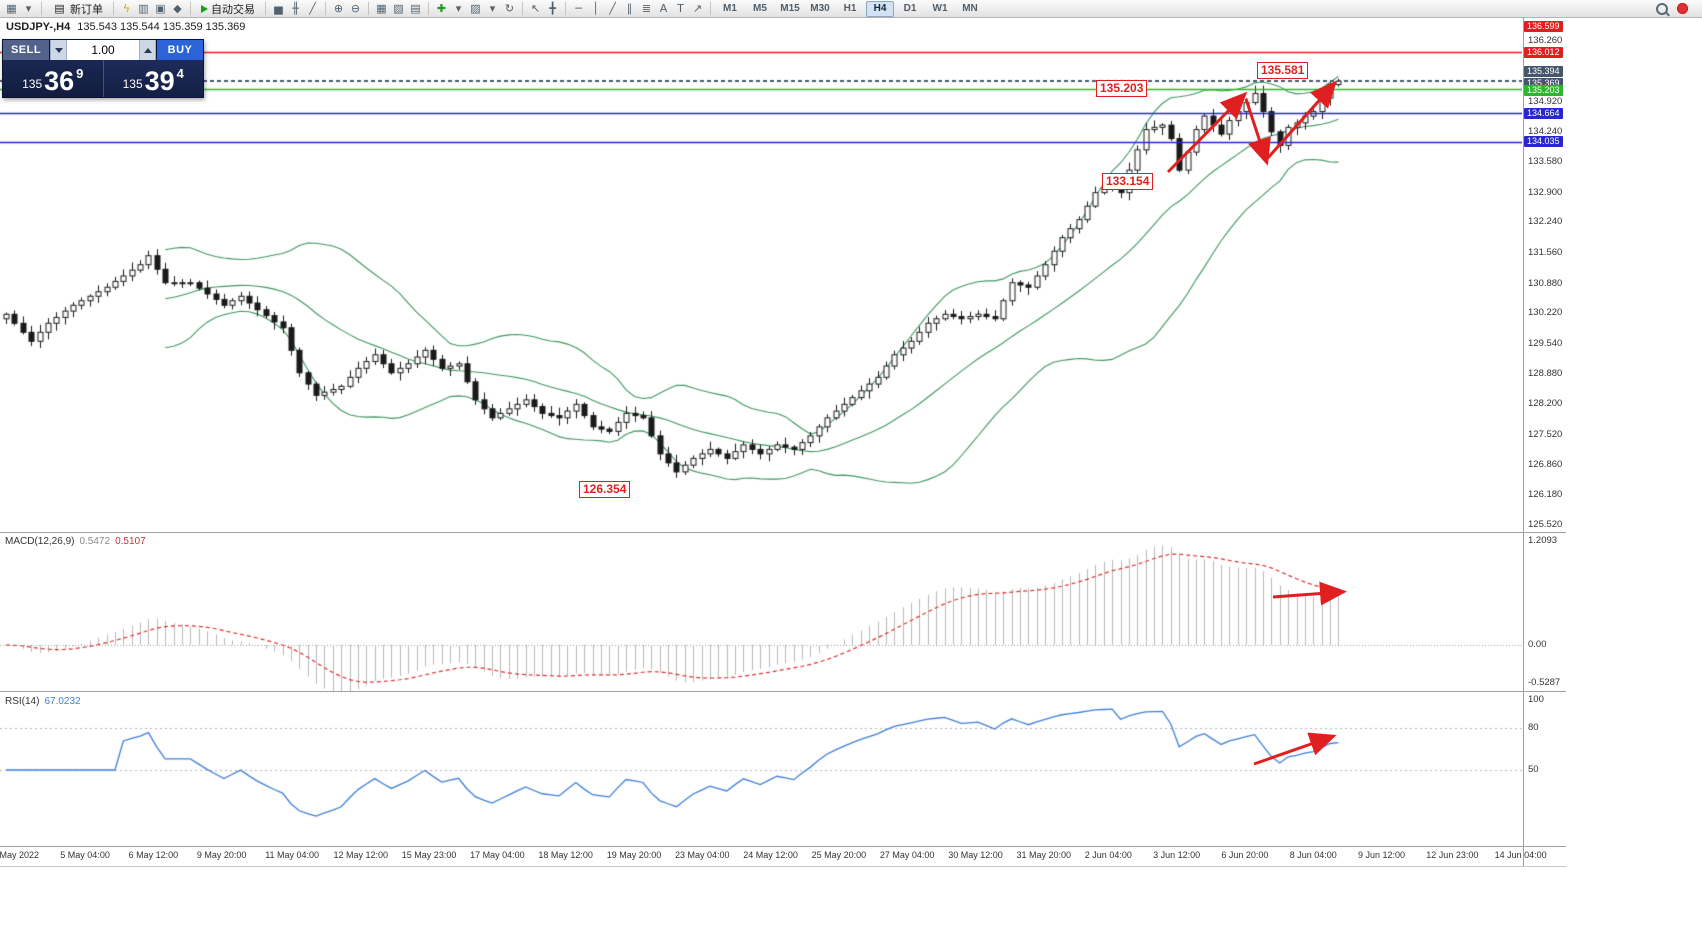  I want to click on timeframe-h4-button: H4, so click(880, 8).